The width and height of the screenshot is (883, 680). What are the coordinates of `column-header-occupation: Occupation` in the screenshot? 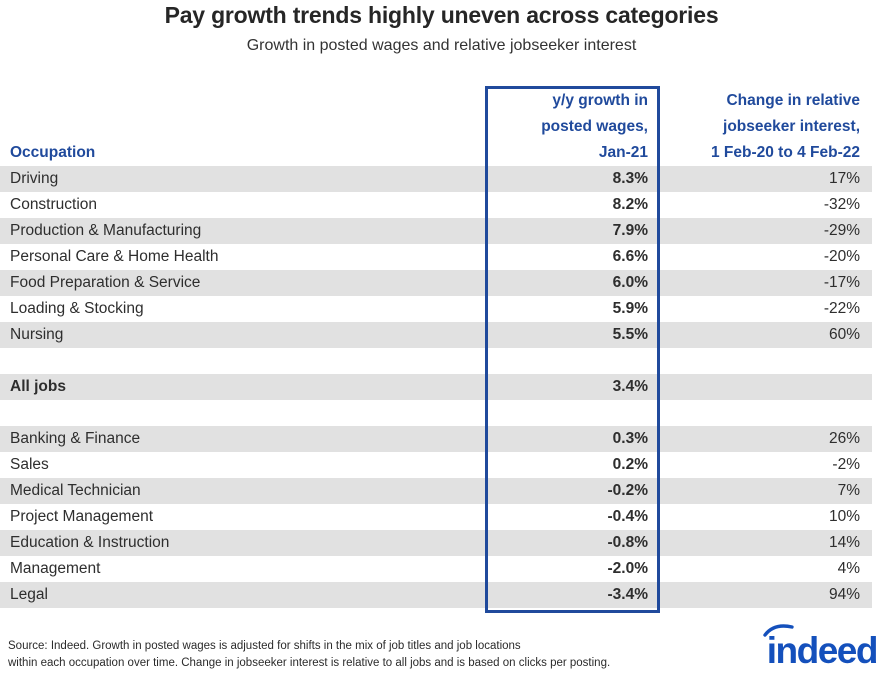 It's located at (53, 152).